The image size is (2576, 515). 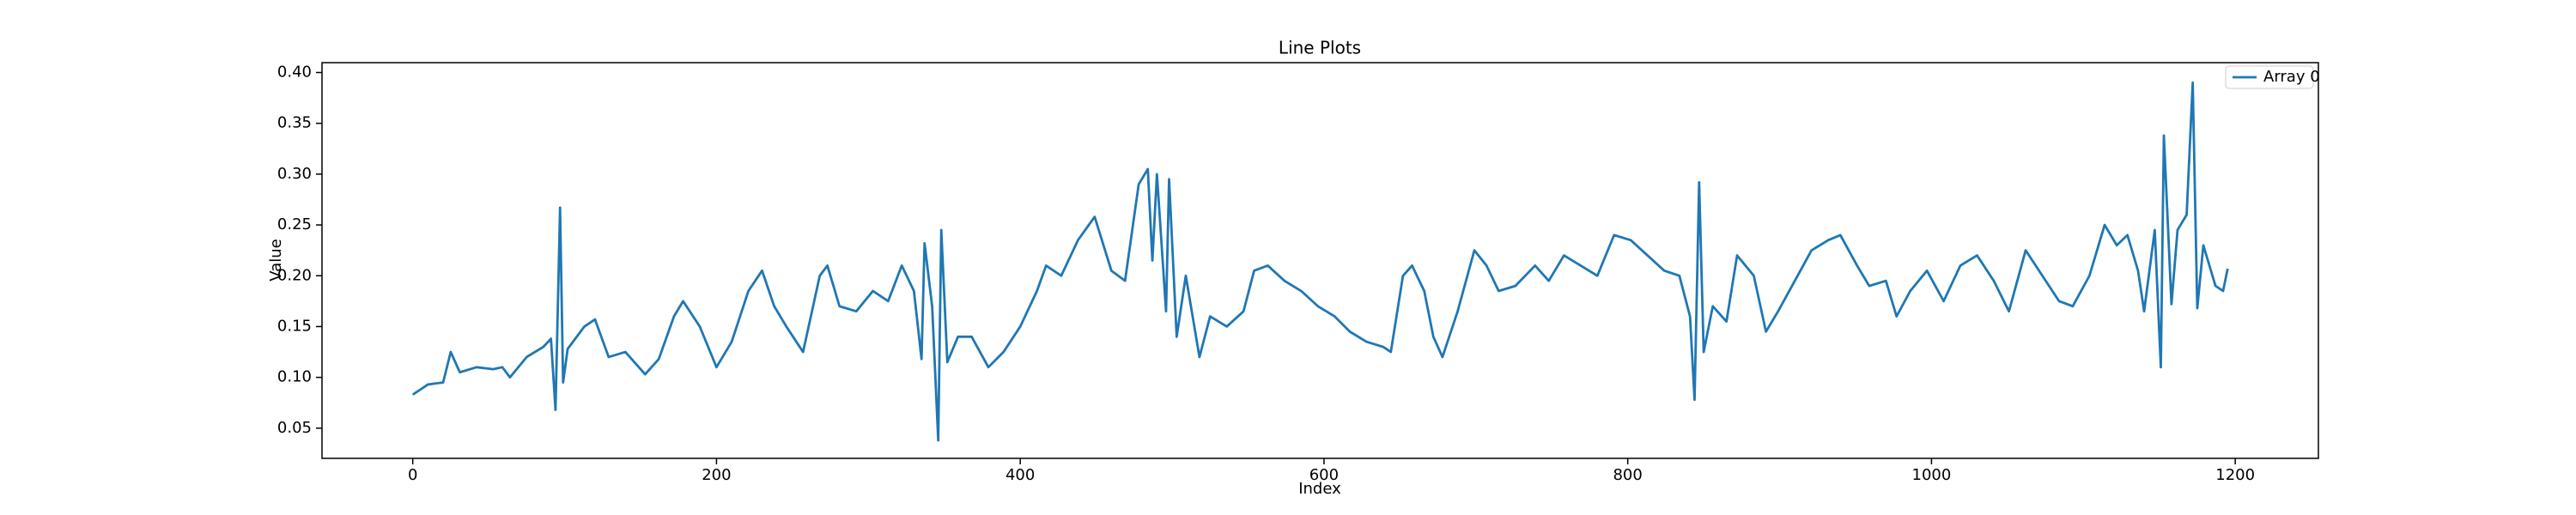 What do you see at coordinates (294, 377) in the screenshot?
I see `y-tick-label: 0.10` at bounding box center [294, 377].